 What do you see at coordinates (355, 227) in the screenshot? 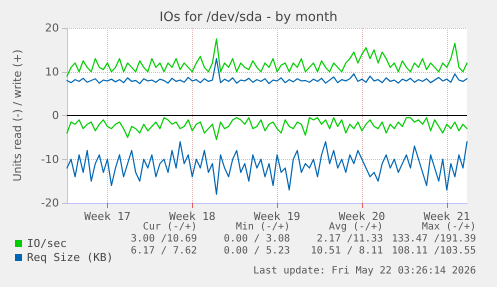
I see `text: Avg (-/+)` at bounding box center [355, 227].